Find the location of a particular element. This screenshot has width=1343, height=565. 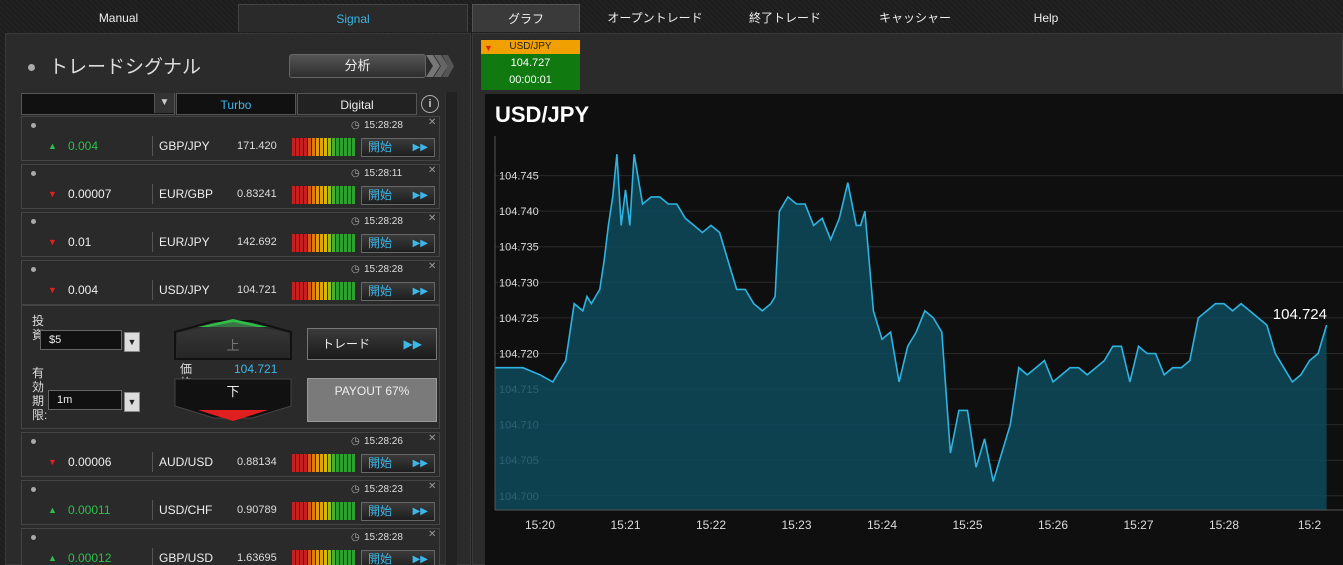

scrollbar is located at coordinates (451, 328).